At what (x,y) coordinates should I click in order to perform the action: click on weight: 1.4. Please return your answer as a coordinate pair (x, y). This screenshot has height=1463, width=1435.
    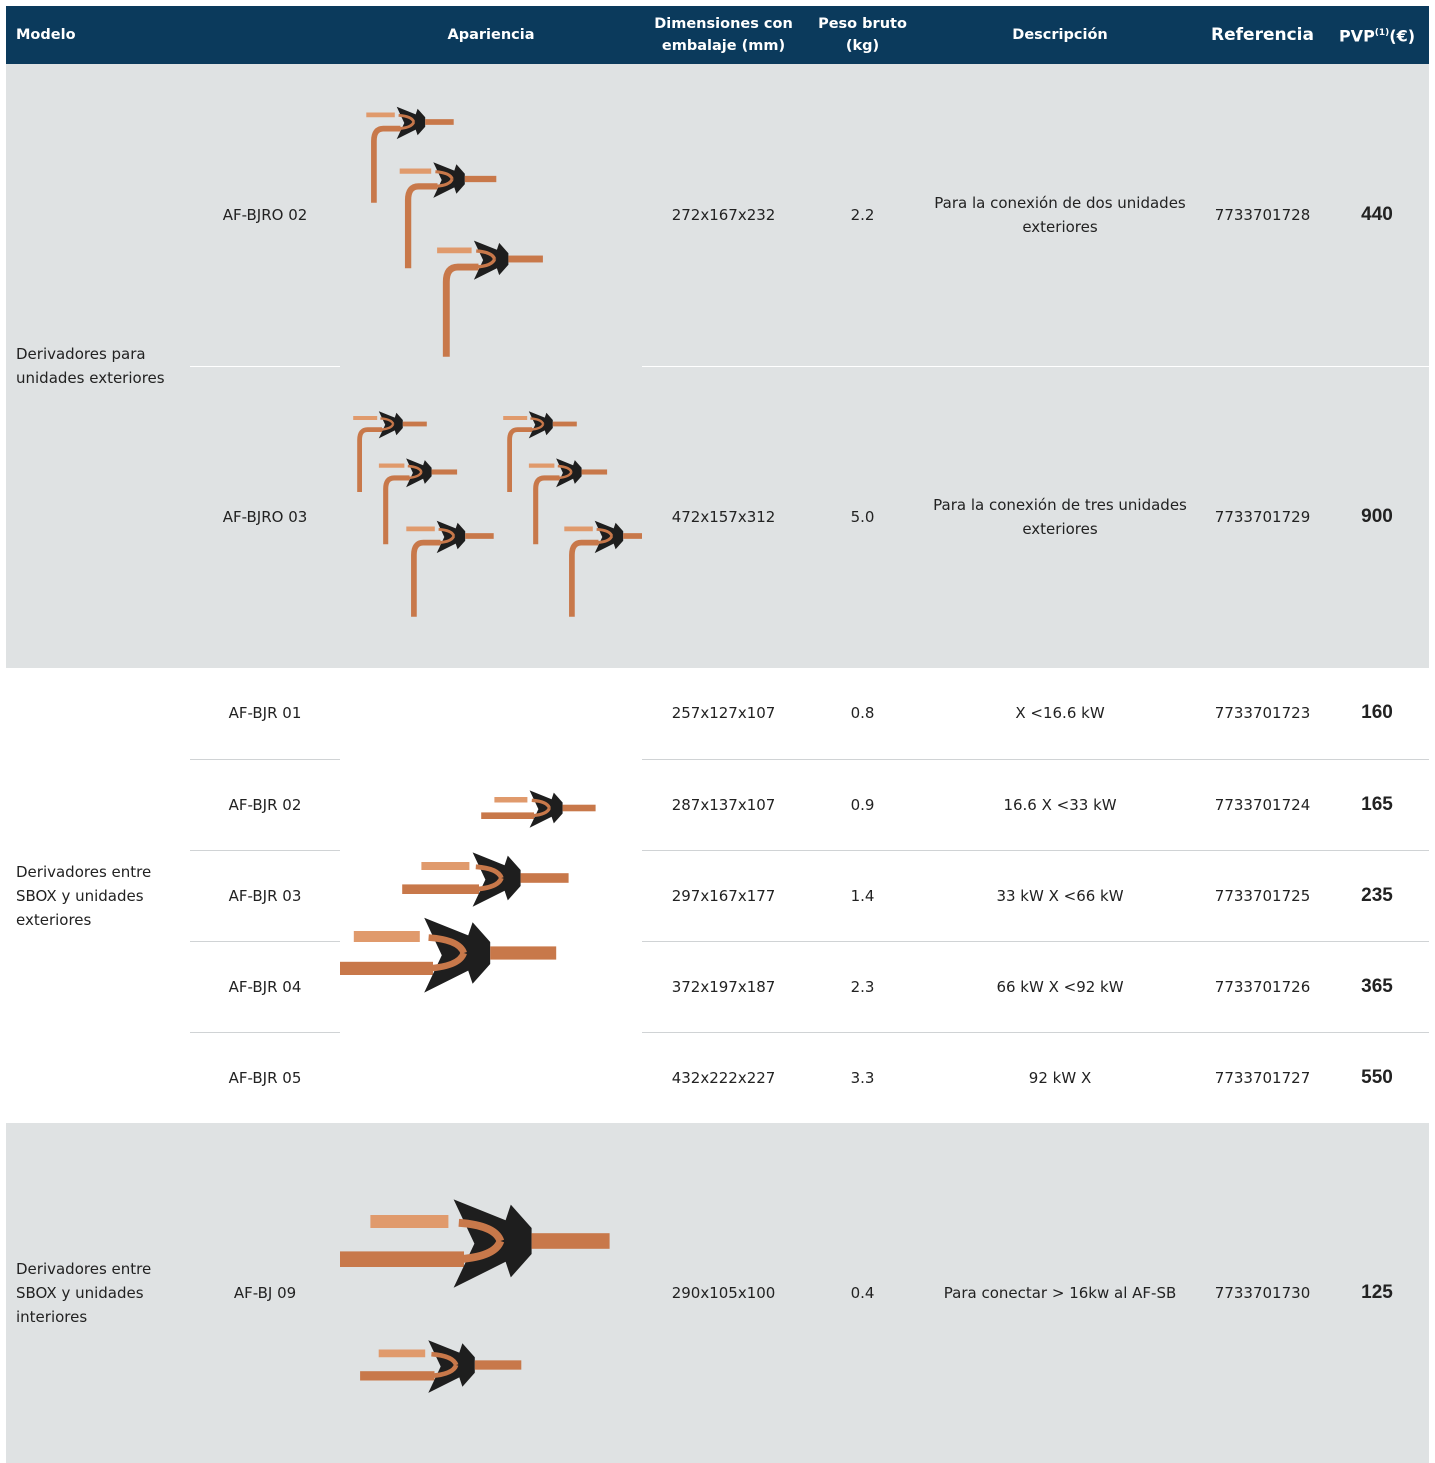
    Looking at the image, I should click on (863, 895).